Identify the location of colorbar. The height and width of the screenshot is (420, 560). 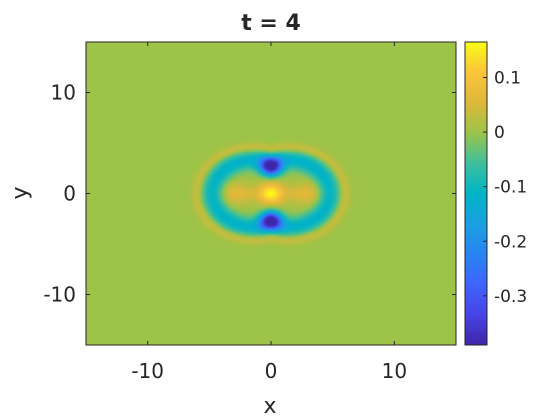
(476, 193).